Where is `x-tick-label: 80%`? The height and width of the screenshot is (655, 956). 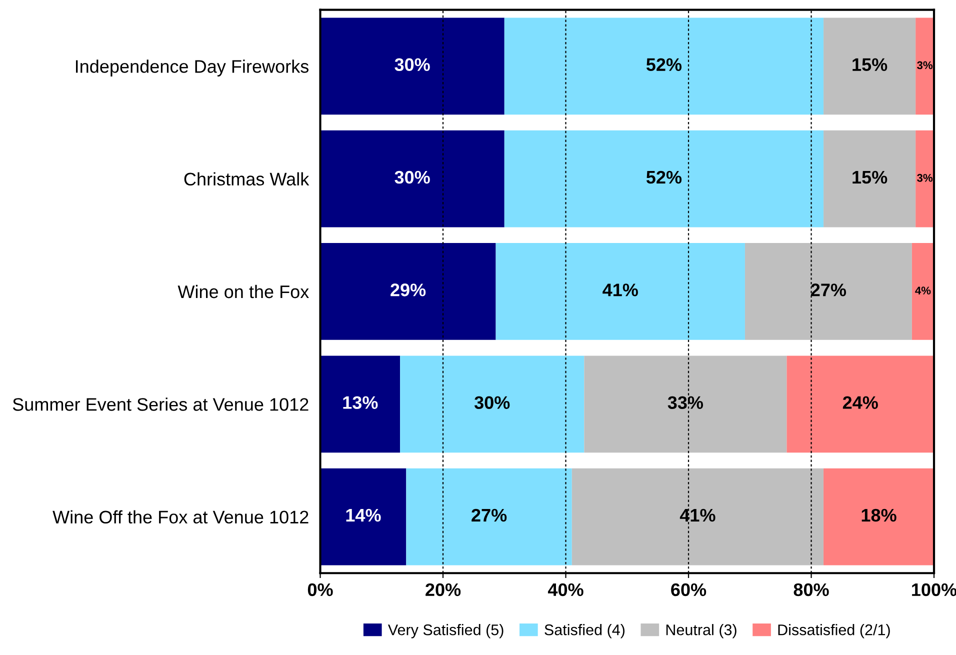
x-tick-label: 80% is located at coordinates (811, 589).